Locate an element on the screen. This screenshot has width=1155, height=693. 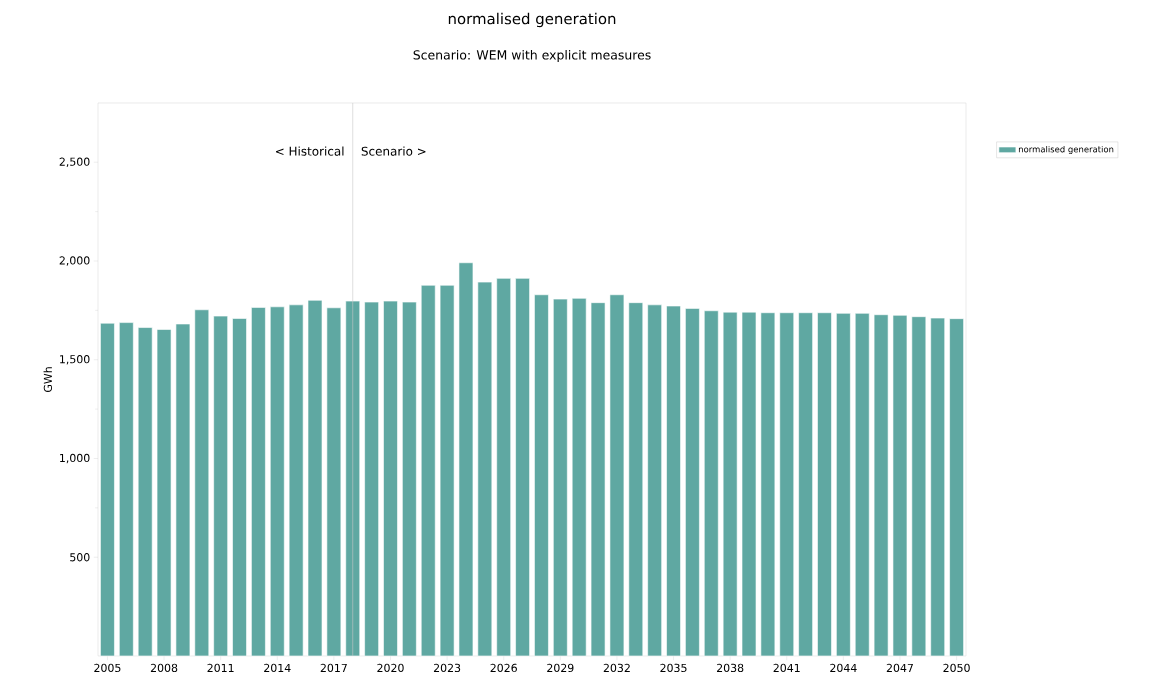
chart-title: normalised generation is located at coordinates (532, 20).